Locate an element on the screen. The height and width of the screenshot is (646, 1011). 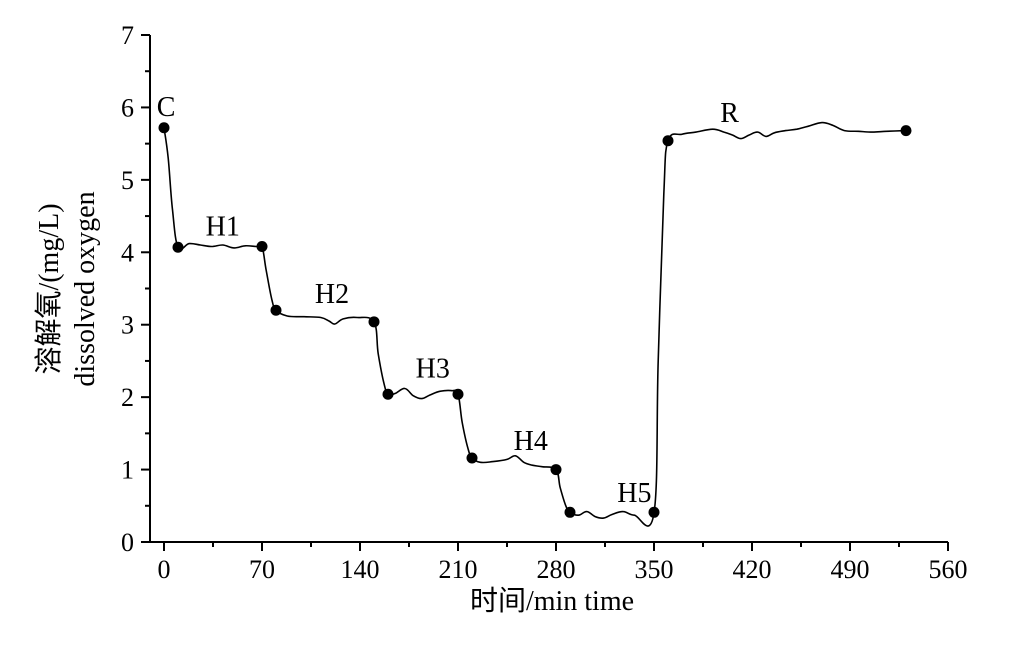
phase-label-h2: H2 is located at coordinates (332, 294).